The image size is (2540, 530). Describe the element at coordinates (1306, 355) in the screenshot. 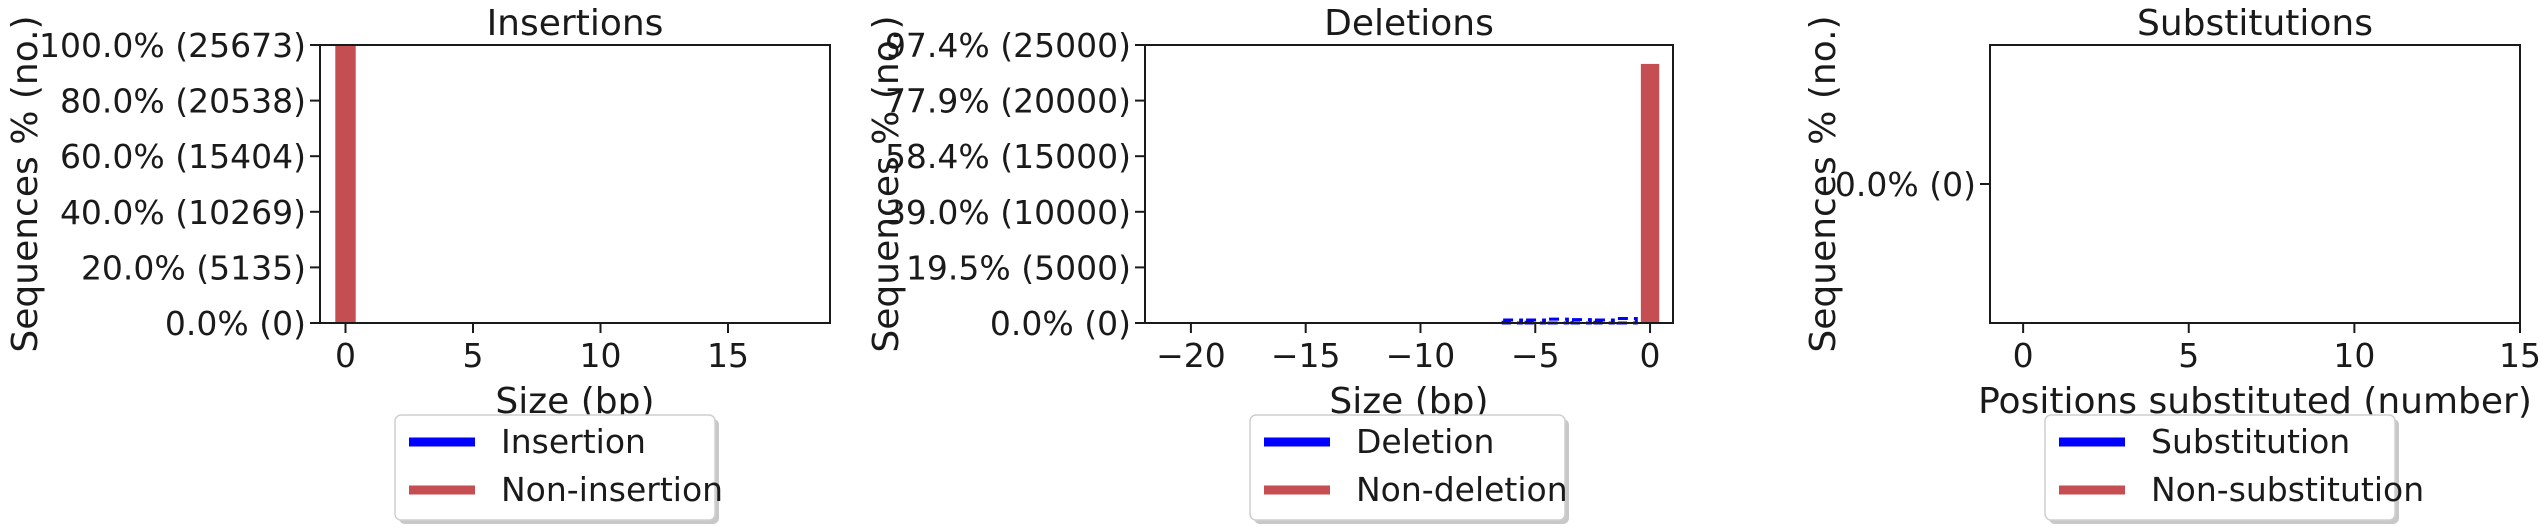

I see `x-tick-label: −15` at that location.